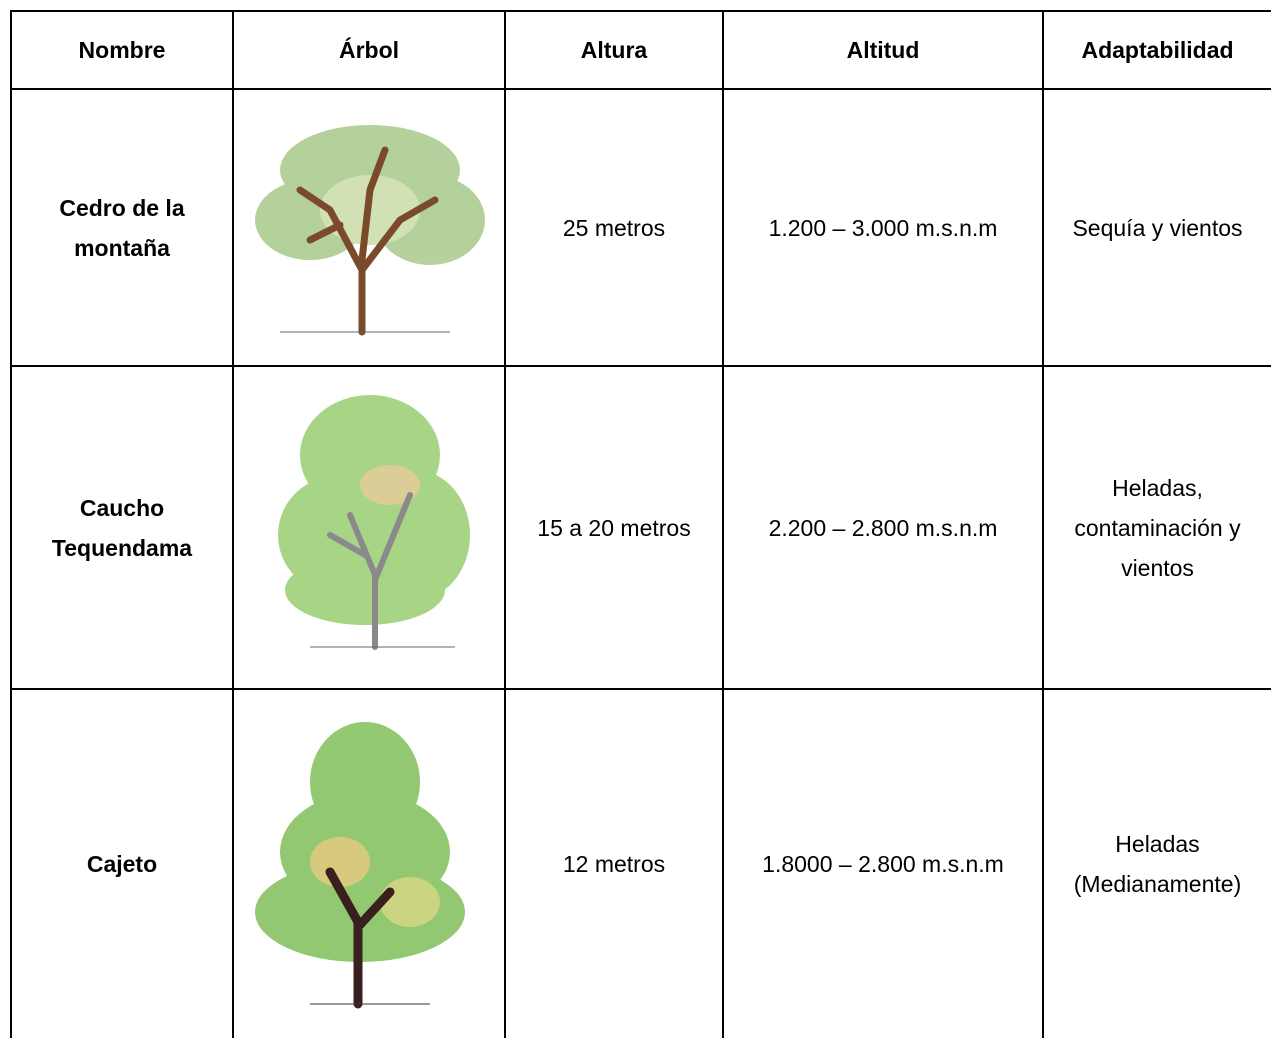 The image size is (1271, 1038). I want to click on height-cell: 15 a 20 metros, so click(614, 527).